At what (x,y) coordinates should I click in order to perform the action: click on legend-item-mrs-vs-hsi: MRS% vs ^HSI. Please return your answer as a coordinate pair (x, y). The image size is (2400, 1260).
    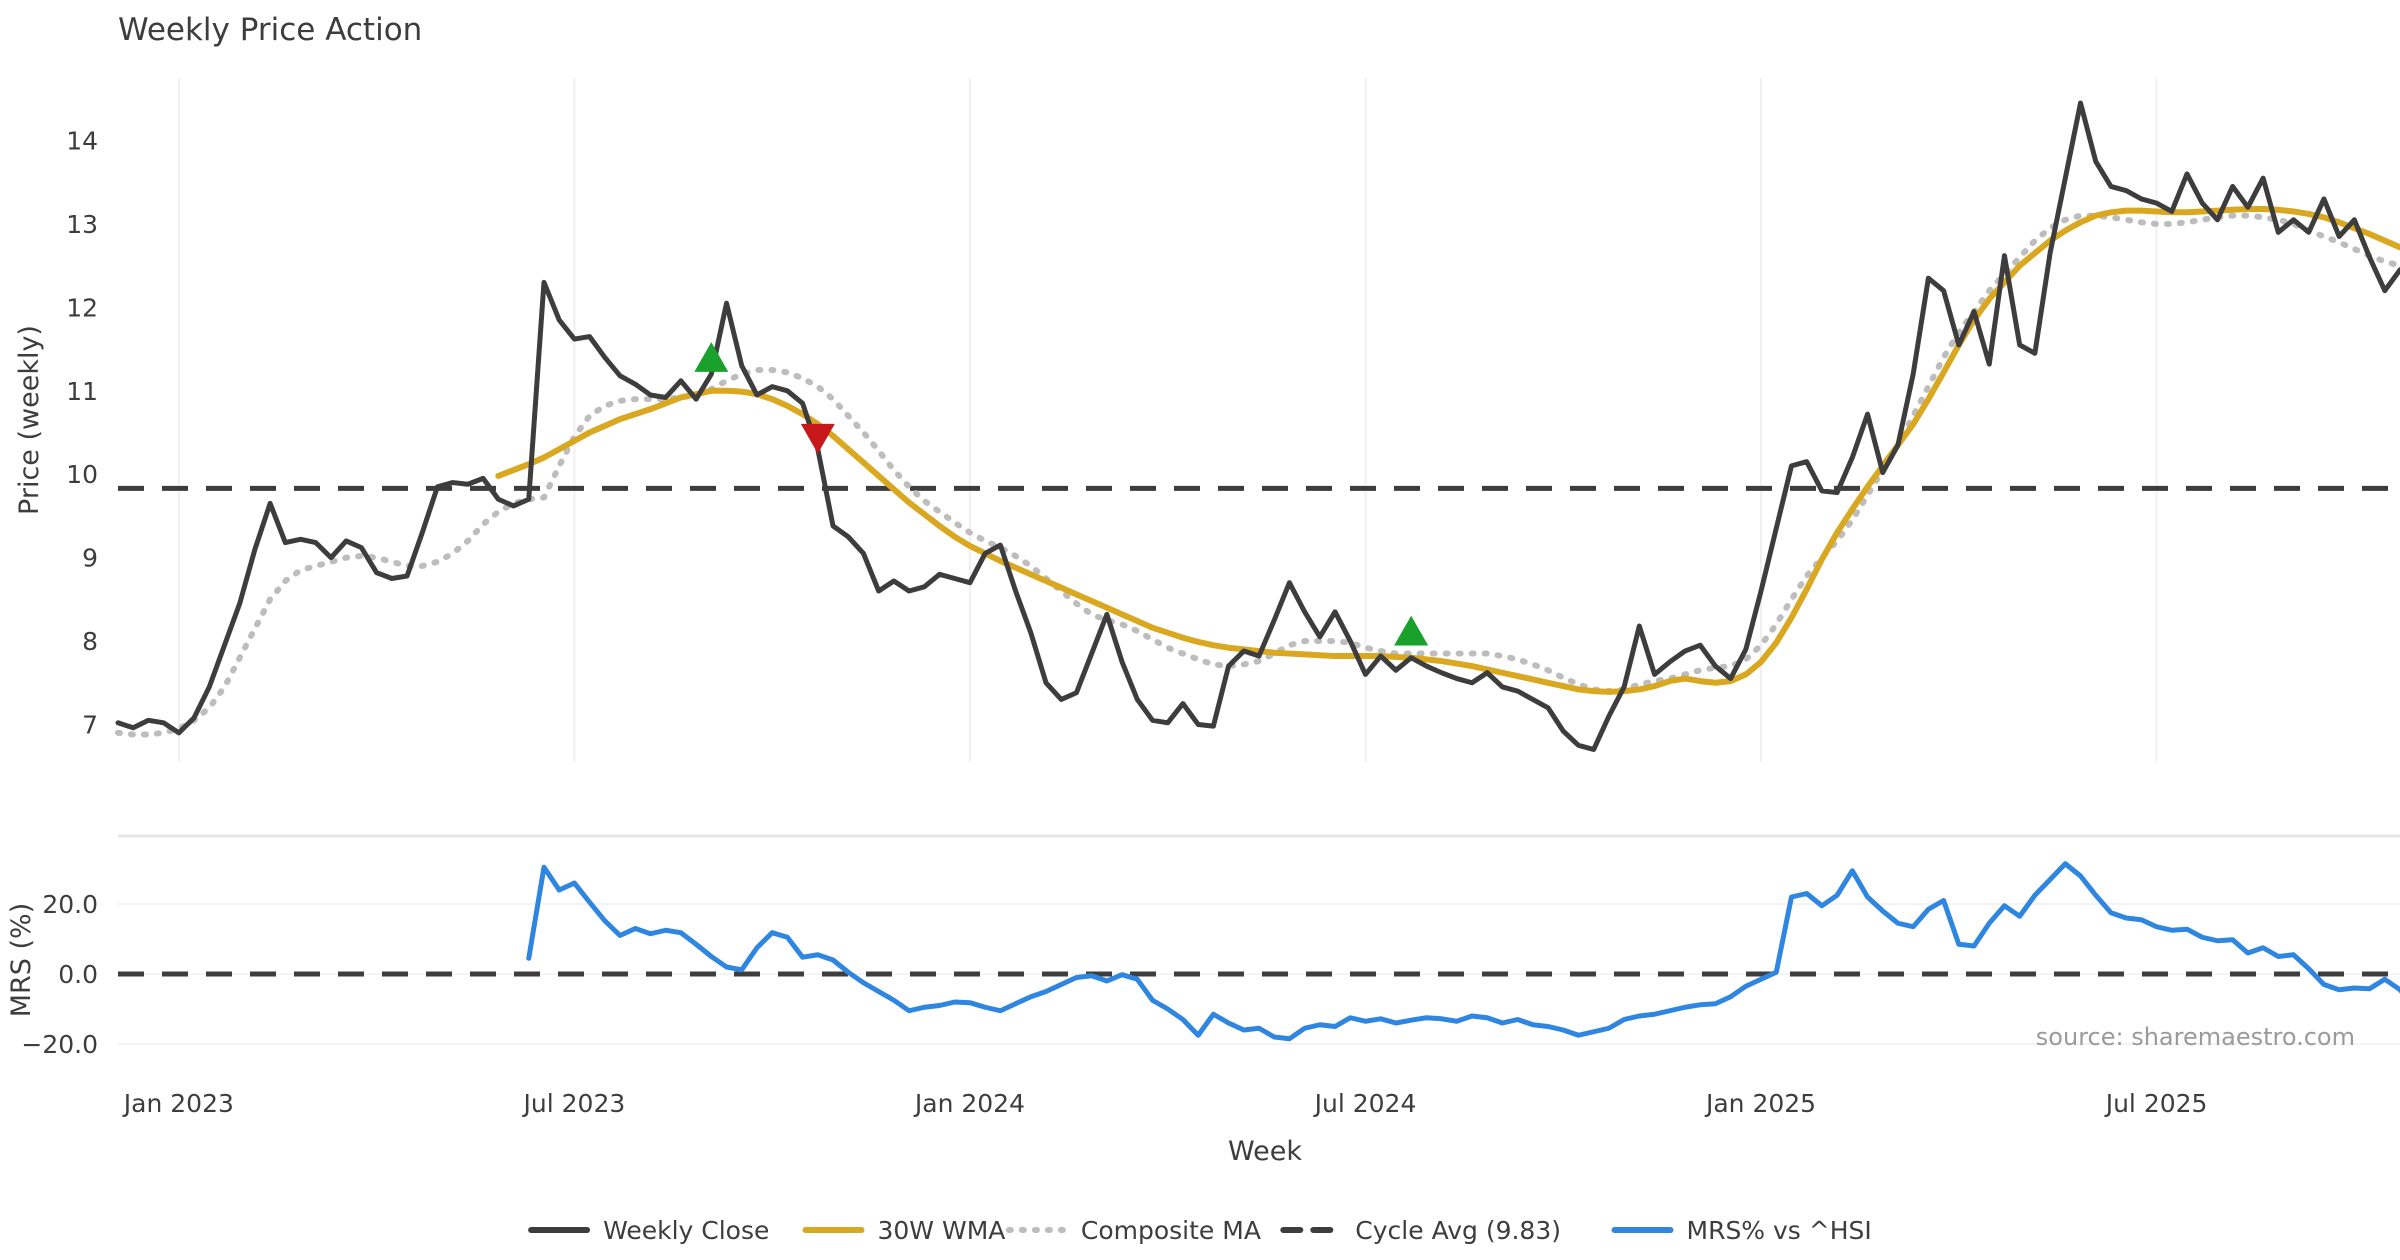
    Looking at the image, I should click on (1741, 1230).